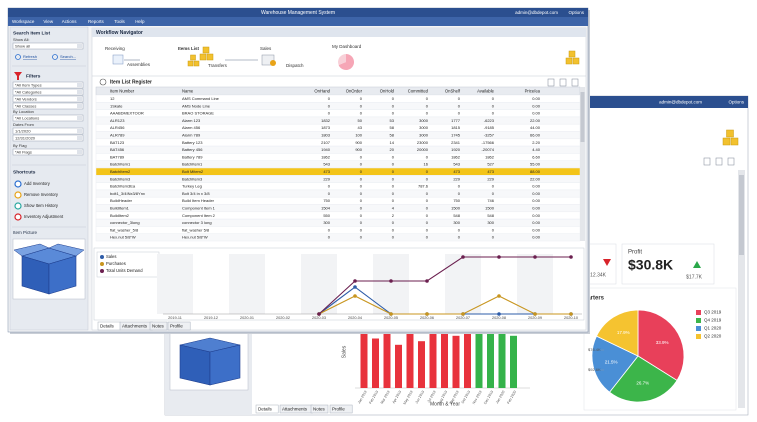  Describe the element at coordinates (37, 183) in the screenshot. I see `shortcut-link: Add Inventory` at that location.